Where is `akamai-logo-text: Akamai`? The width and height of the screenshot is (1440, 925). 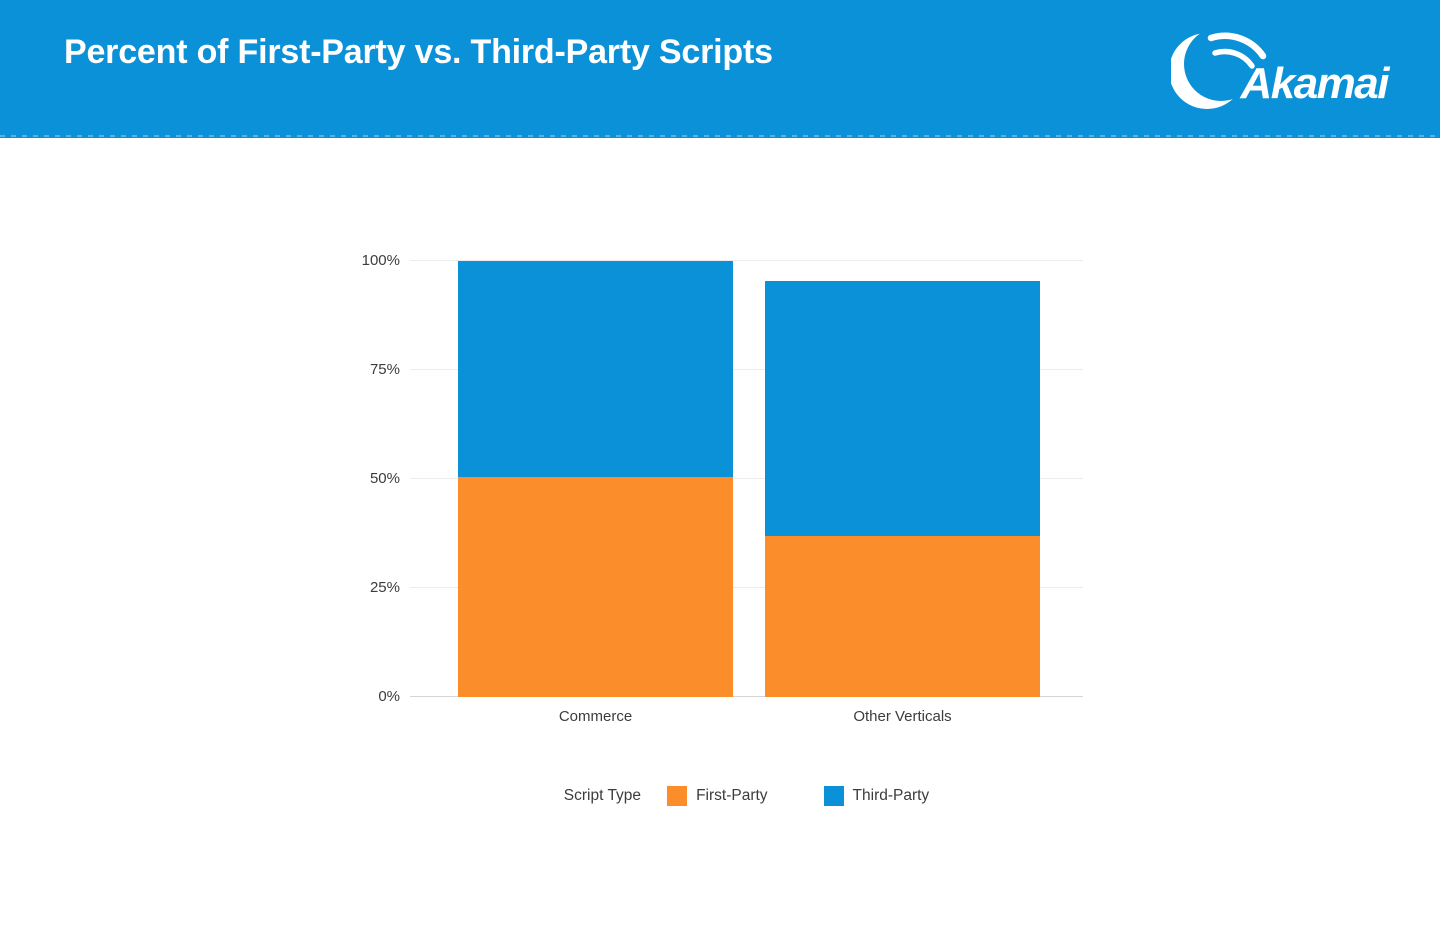
akamai-logo-text: Akamai is located at coordinates (1314, 83).